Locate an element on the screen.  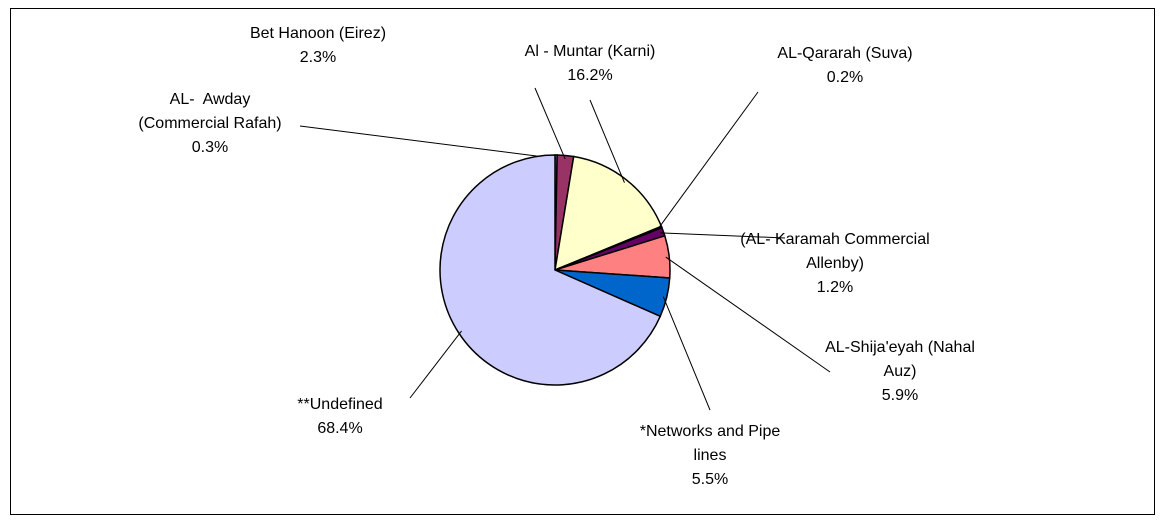
slice-name: AL-Qararah (Suva) is located at coordinates (845, 53).